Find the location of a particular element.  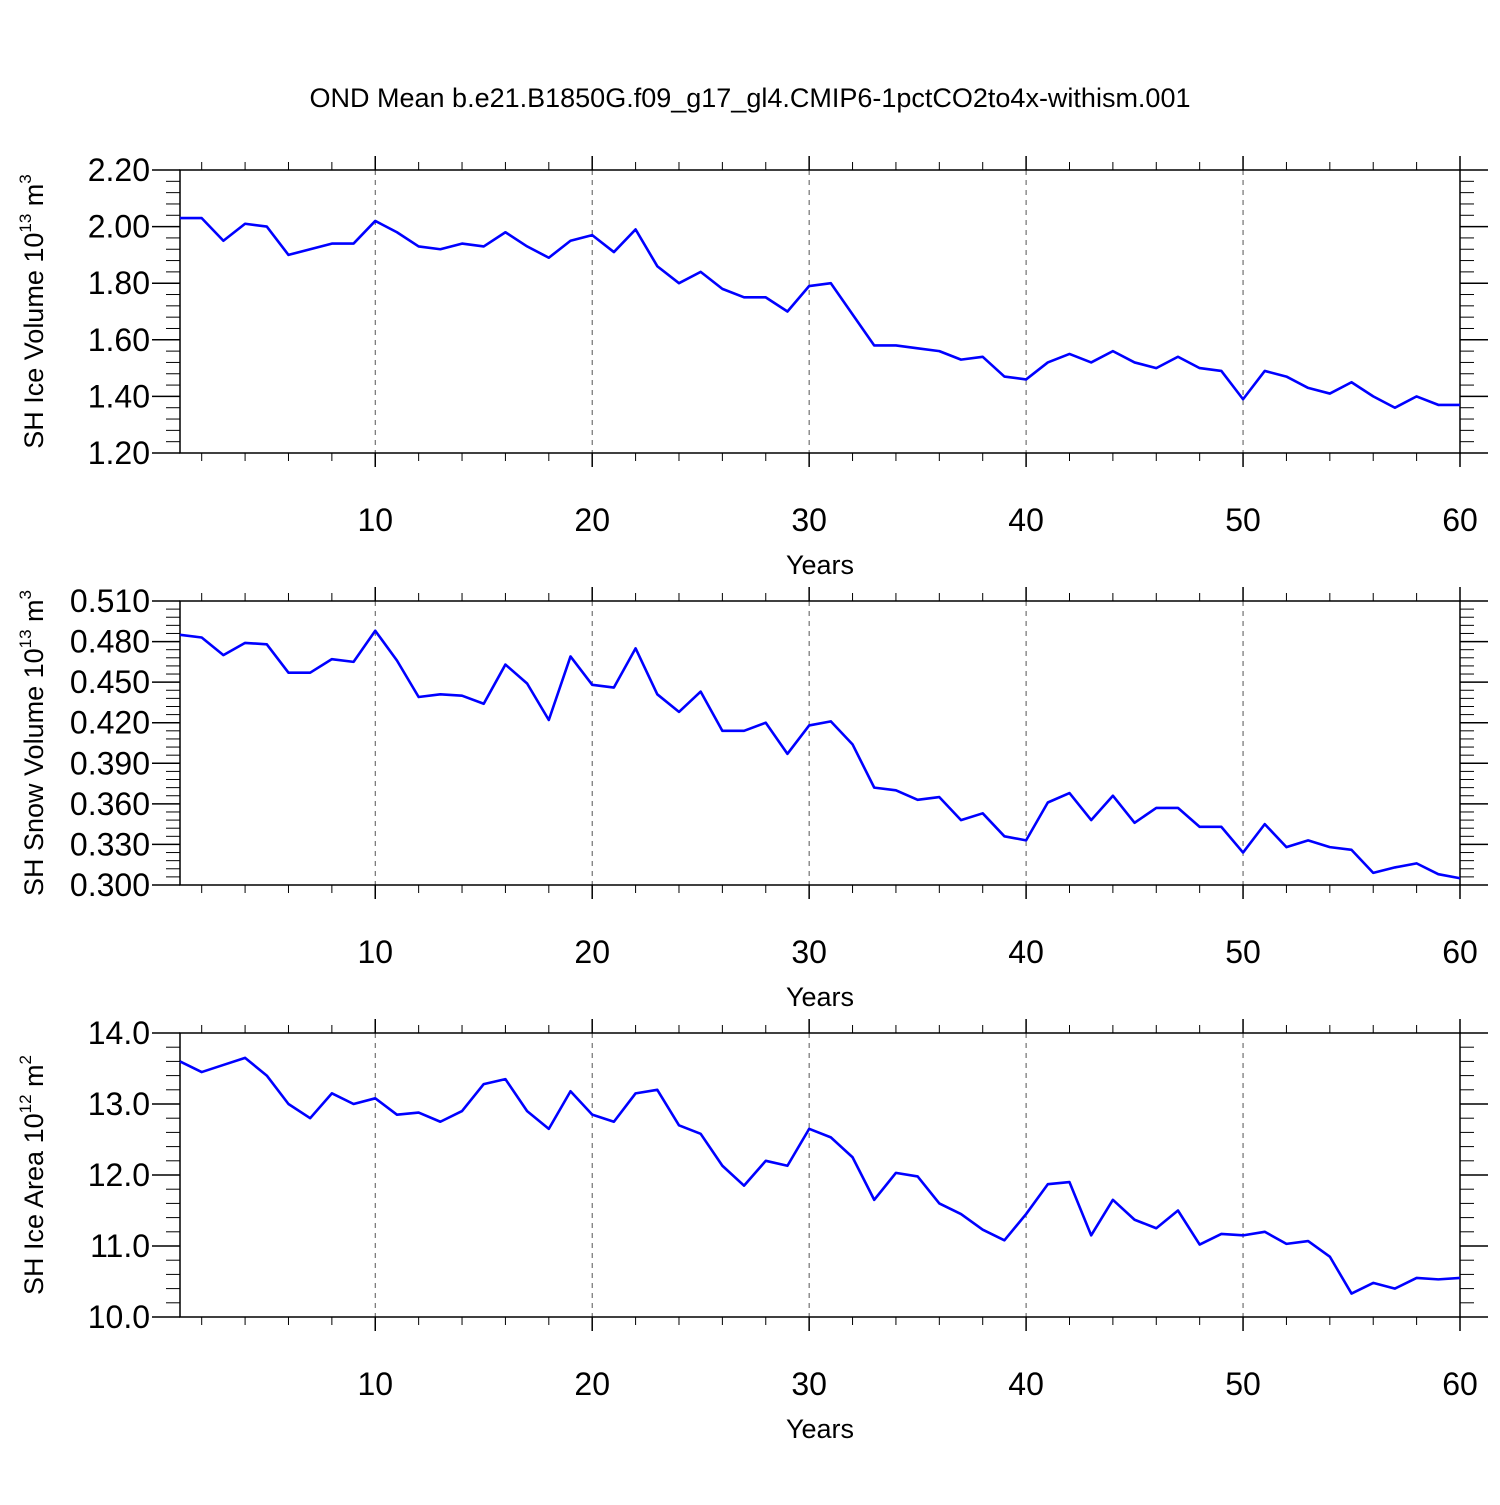

y-axis-title-group: SH Ice Area 1012 m2 is located at coordinates (32, 1175).